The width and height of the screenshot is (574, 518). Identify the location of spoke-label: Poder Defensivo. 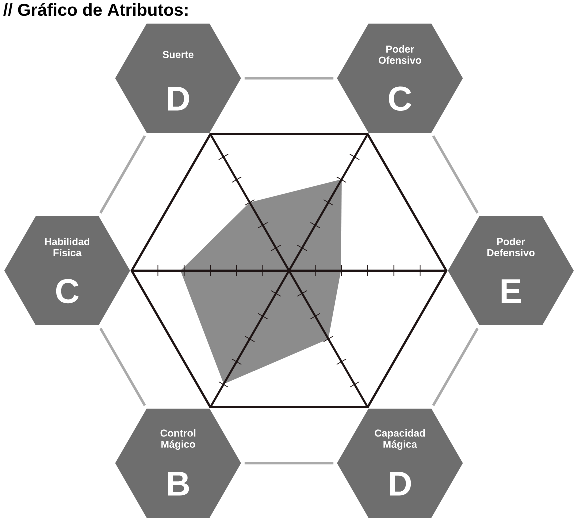
(511, 247).